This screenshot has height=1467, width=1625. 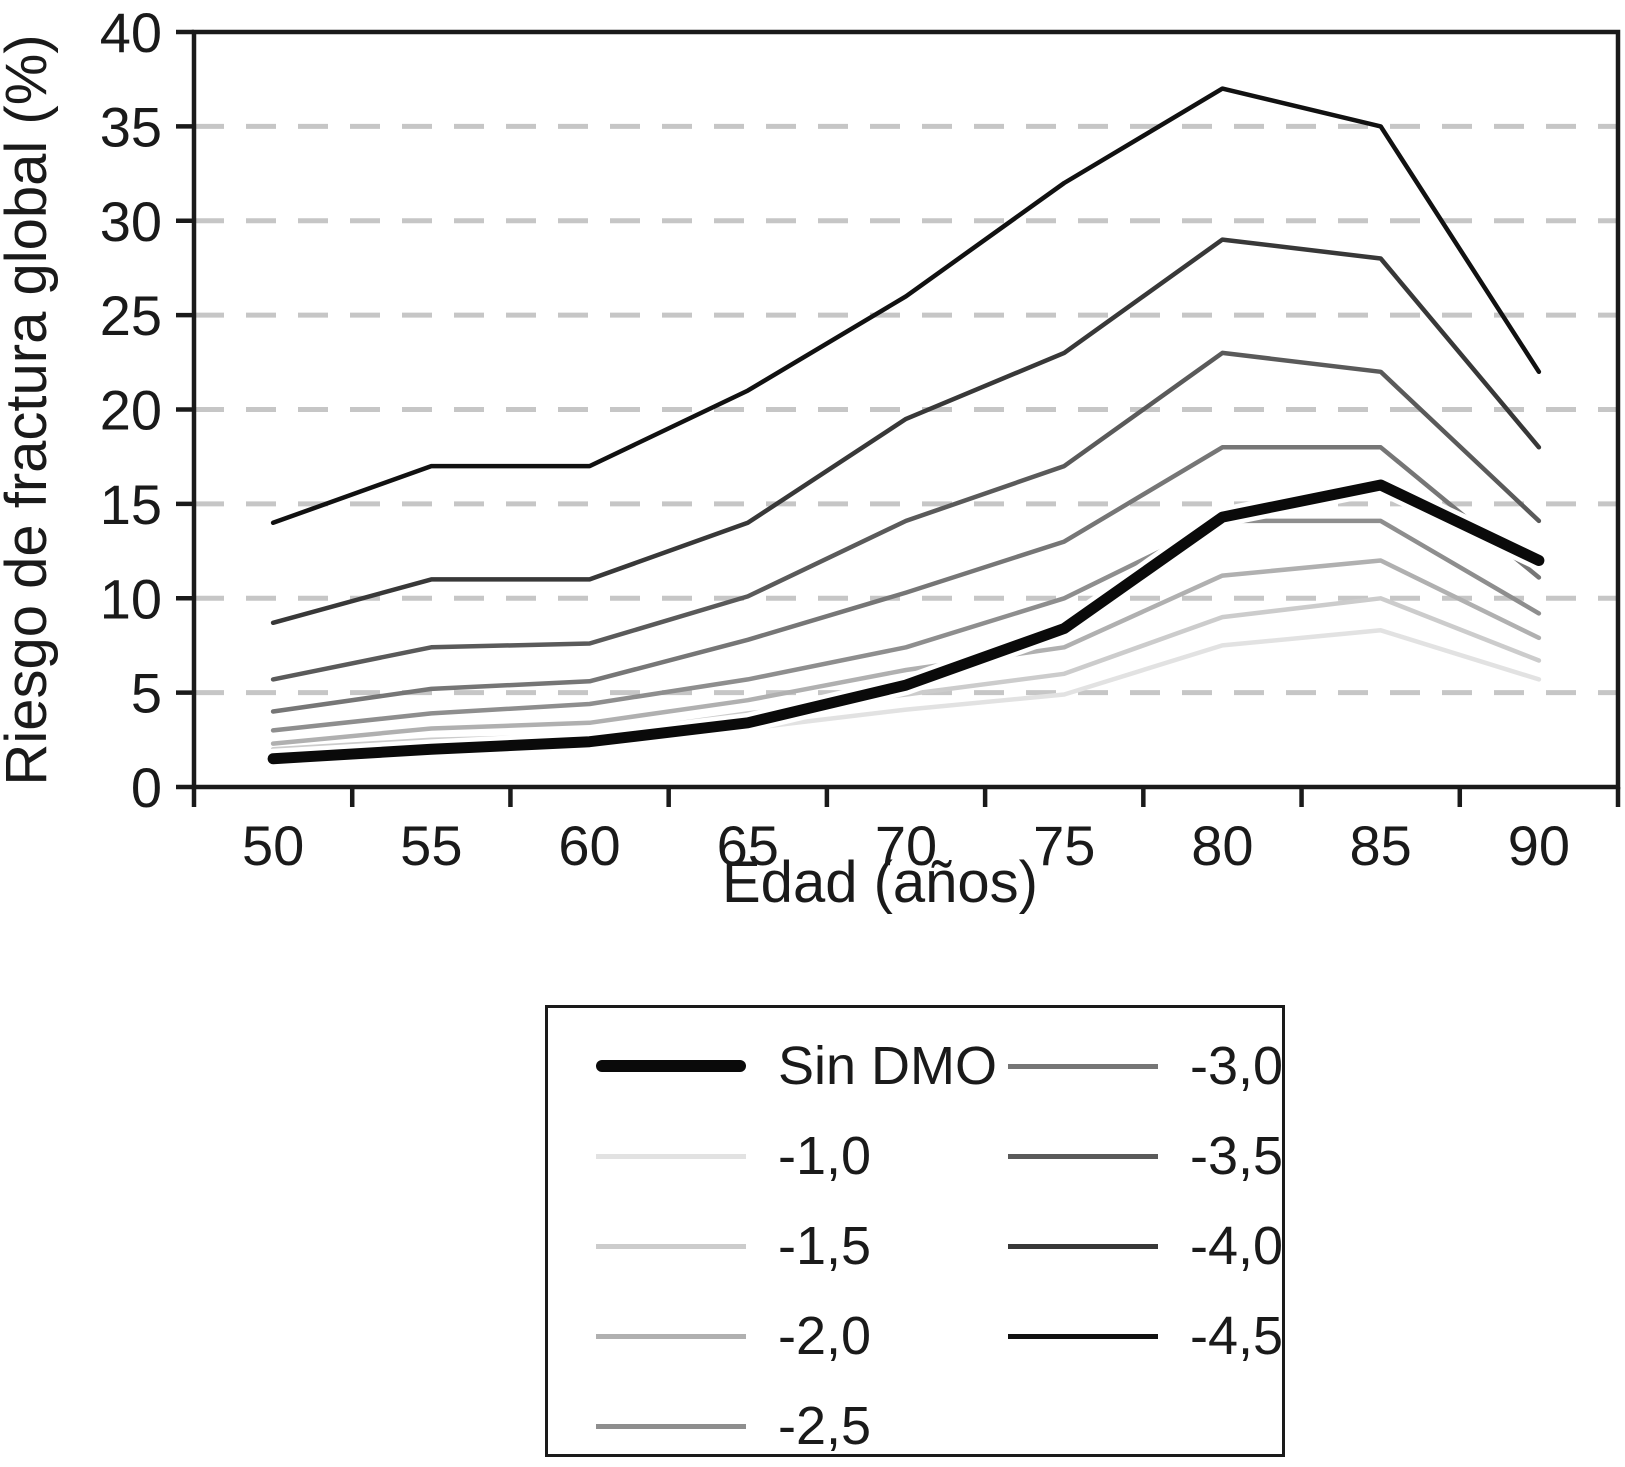 I want to click on x-tick-label: 60, so click(x=589, y=845).